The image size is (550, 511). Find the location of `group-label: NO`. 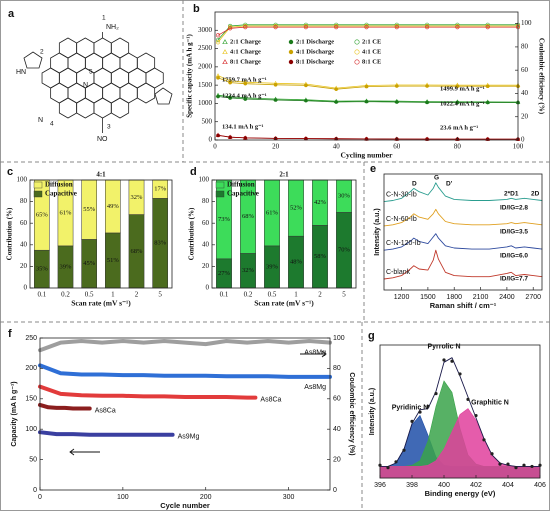

group-label: NO is located at coordinates (102, 139).